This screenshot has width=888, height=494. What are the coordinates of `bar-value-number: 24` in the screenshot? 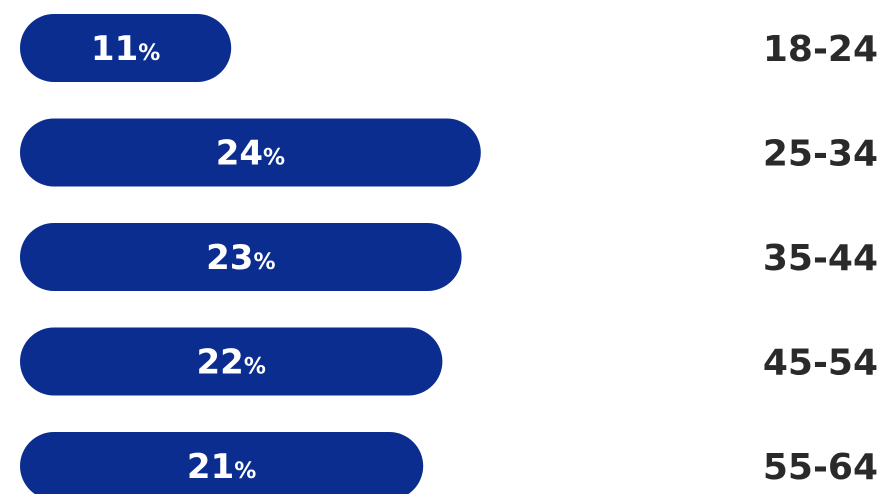 It's located at (239, 154).